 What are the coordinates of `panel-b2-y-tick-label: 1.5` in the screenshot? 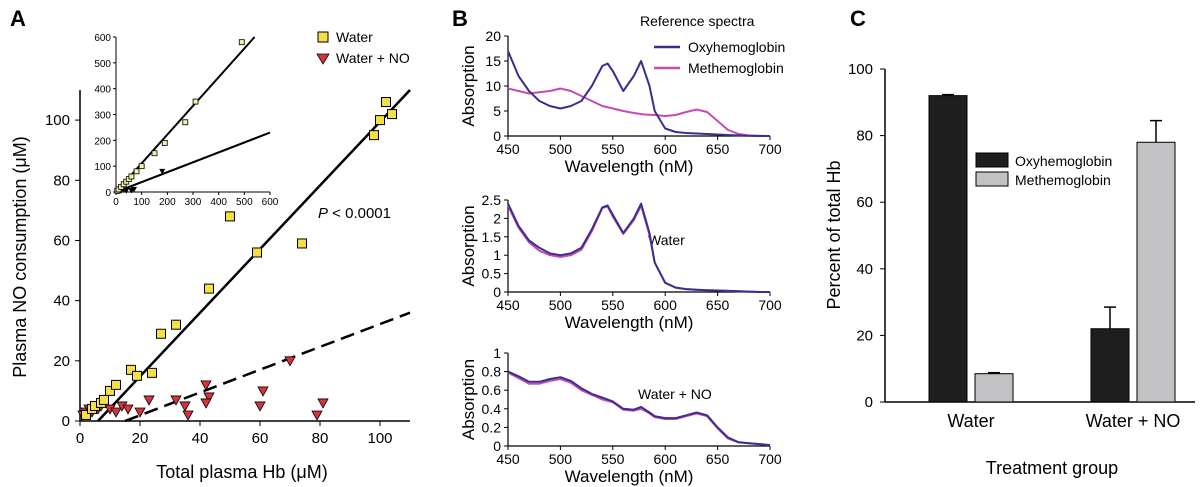 It's located at (492, 237).